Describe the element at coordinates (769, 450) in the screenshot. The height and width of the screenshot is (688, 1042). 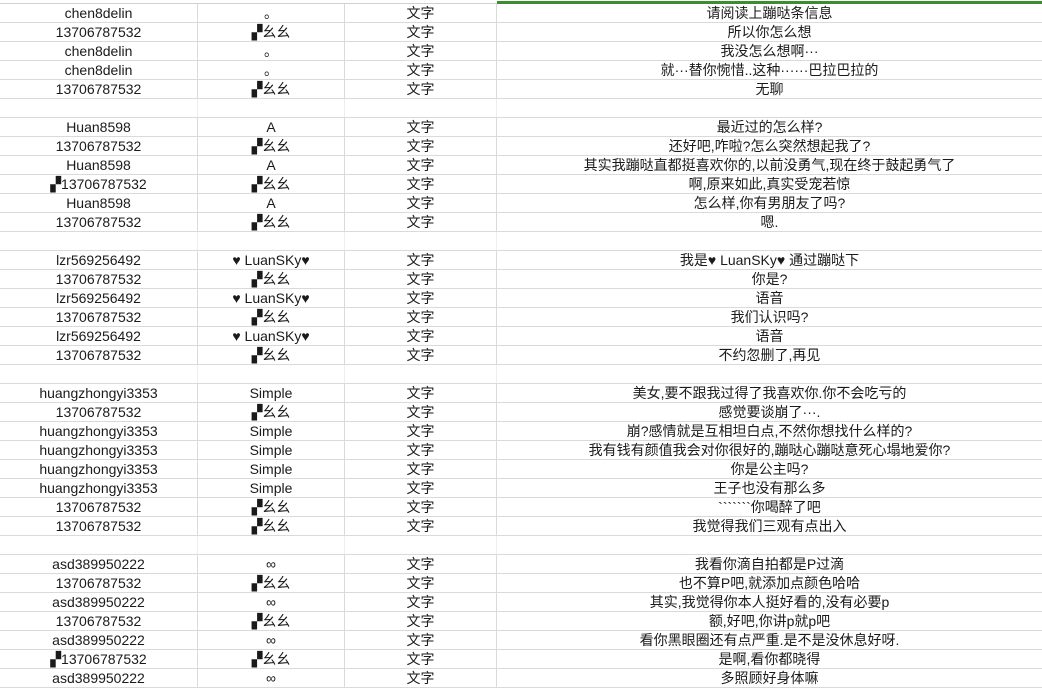
I see `message-content-cell: 我有钱有颜值我会对你很好的,蹦哒心蹦哒意死心塌地爱你?` at that location.